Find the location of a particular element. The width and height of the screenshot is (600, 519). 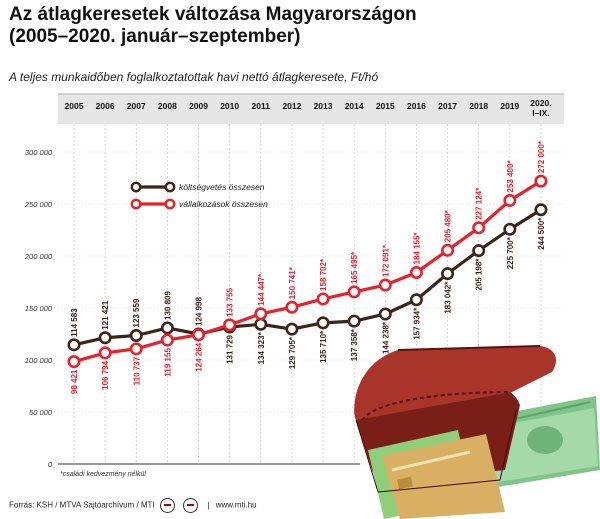

x-tick-label: 2018 is located at coordinates (478, 106).